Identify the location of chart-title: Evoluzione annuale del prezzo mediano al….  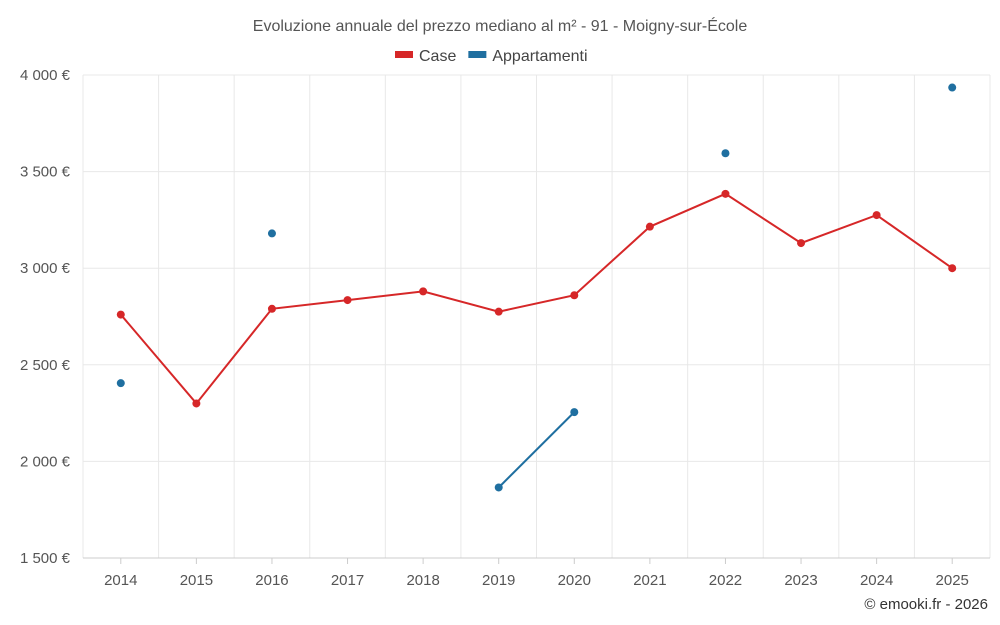
(500, 25).